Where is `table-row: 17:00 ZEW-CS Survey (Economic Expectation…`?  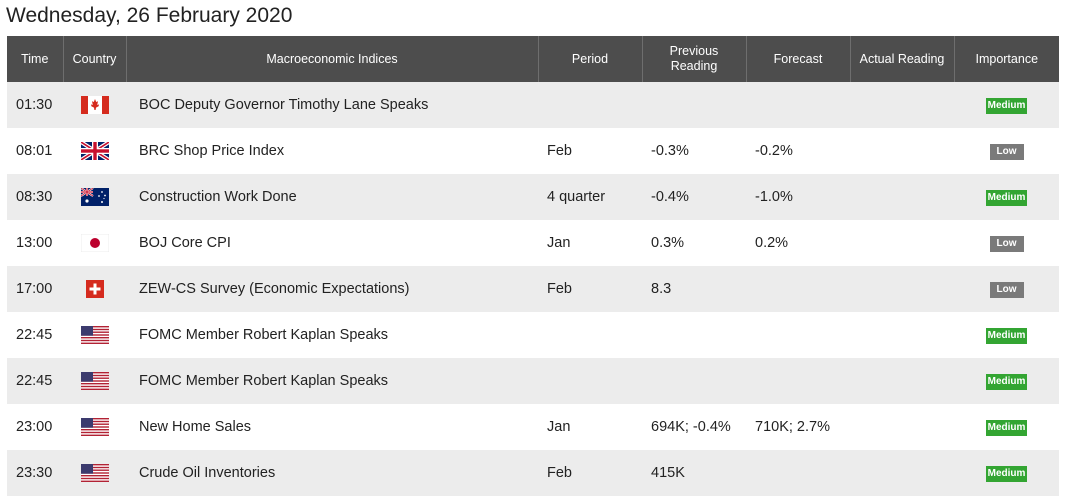 table-row: 17:00 ZEW-CS Survey (Economic Expectation… is located at coordinates (533, 289).